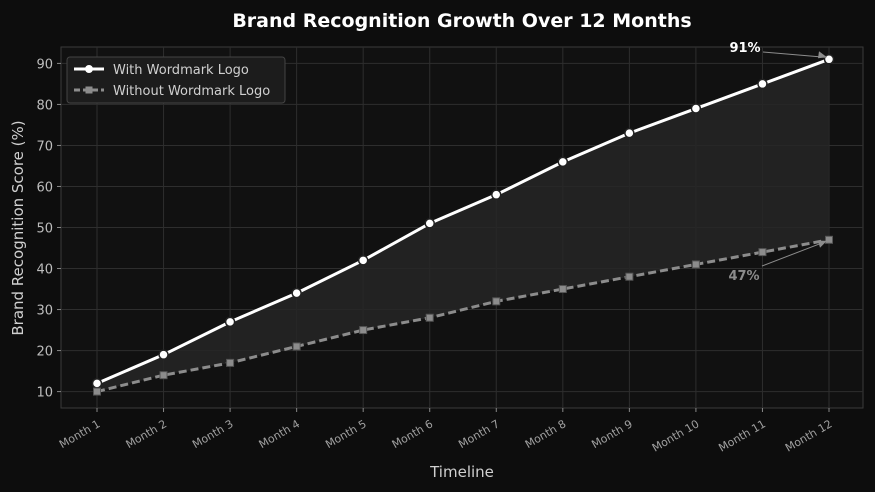 The height and width of the screenshot is (492, 875). What do you see at coordinates (181, 70) in the screenshot?
I see `legend-label-with: With Wordmark Logo` at bounding box center [181, 70].